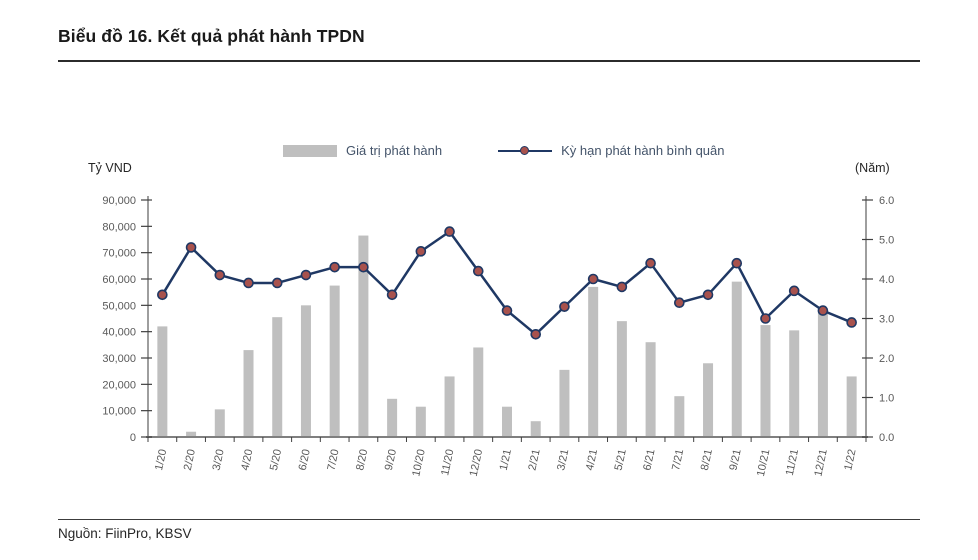 The image size is (978, 560). Describe the element at coordinates (476, 462) in the screenshot. I see `x-axis-label: 12/20` at that location.